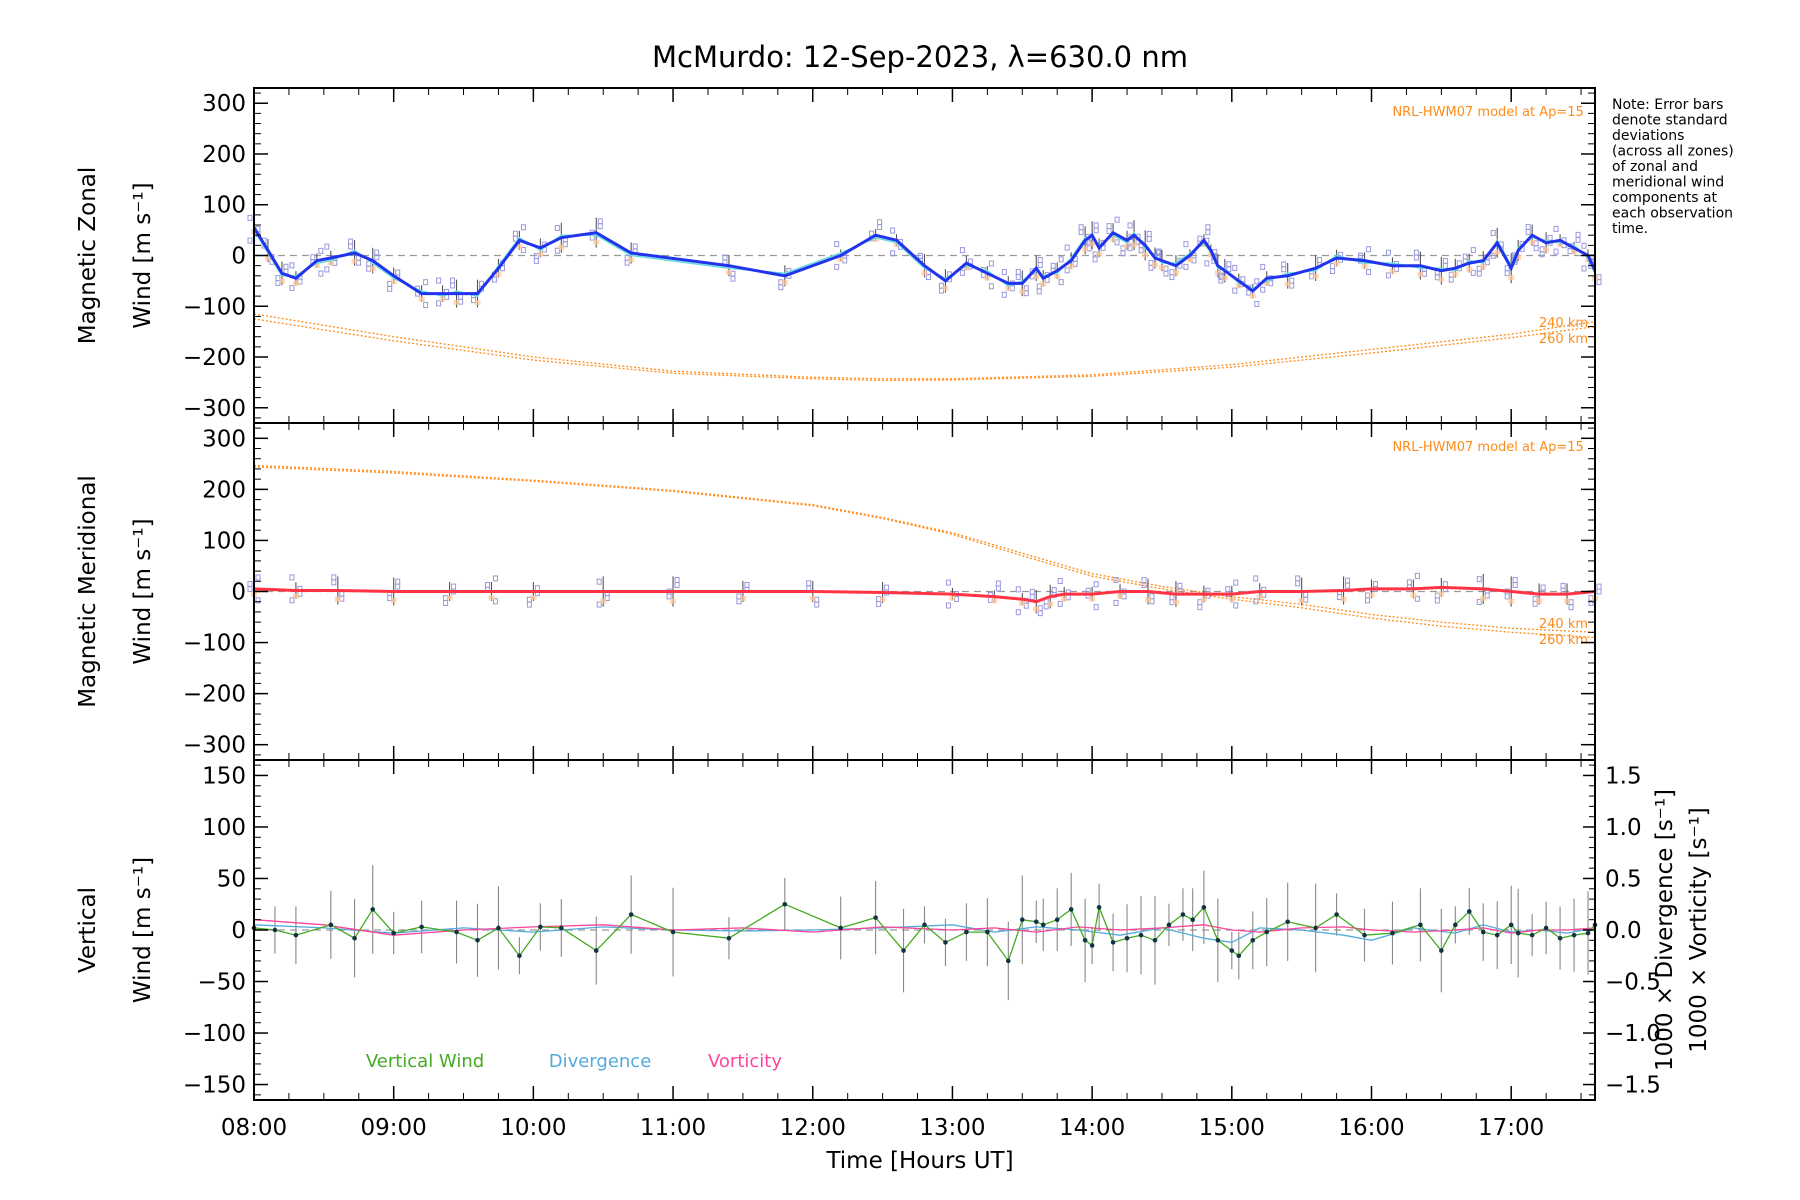  What do you see at coordinates (1563, 624) in the screenshot?
I see `meridional-model-alt-240: 240 km` at bounding box center [1563, 624].